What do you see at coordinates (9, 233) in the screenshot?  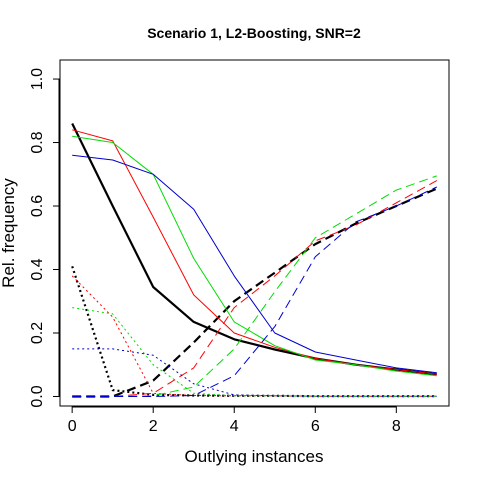 I see `y-axis-label: Rel. frequency` at bounding box center [9, 233].